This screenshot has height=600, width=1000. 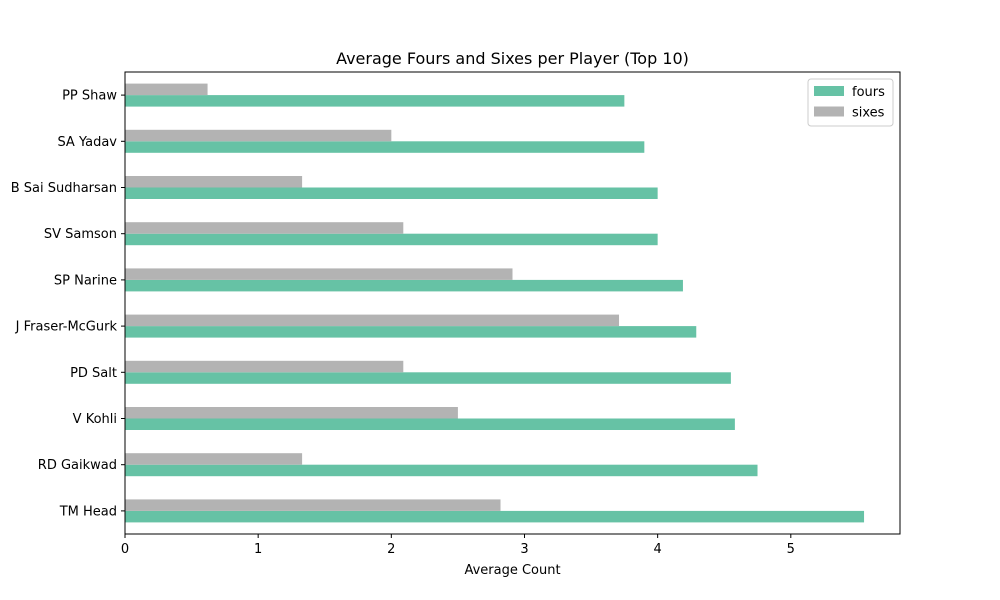 I want to click on legend-label-fours: fours, so click(x=868, y=92).